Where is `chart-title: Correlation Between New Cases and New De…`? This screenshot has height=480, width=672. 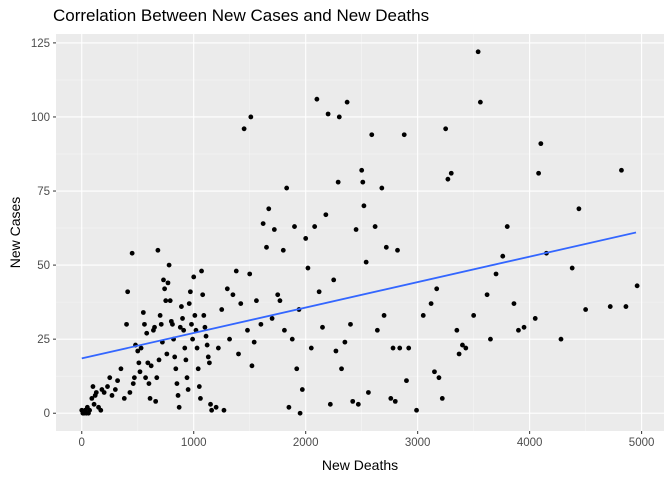
chart-title: Correlation Between New Cases and New De… is located at coordinates (241, 15).